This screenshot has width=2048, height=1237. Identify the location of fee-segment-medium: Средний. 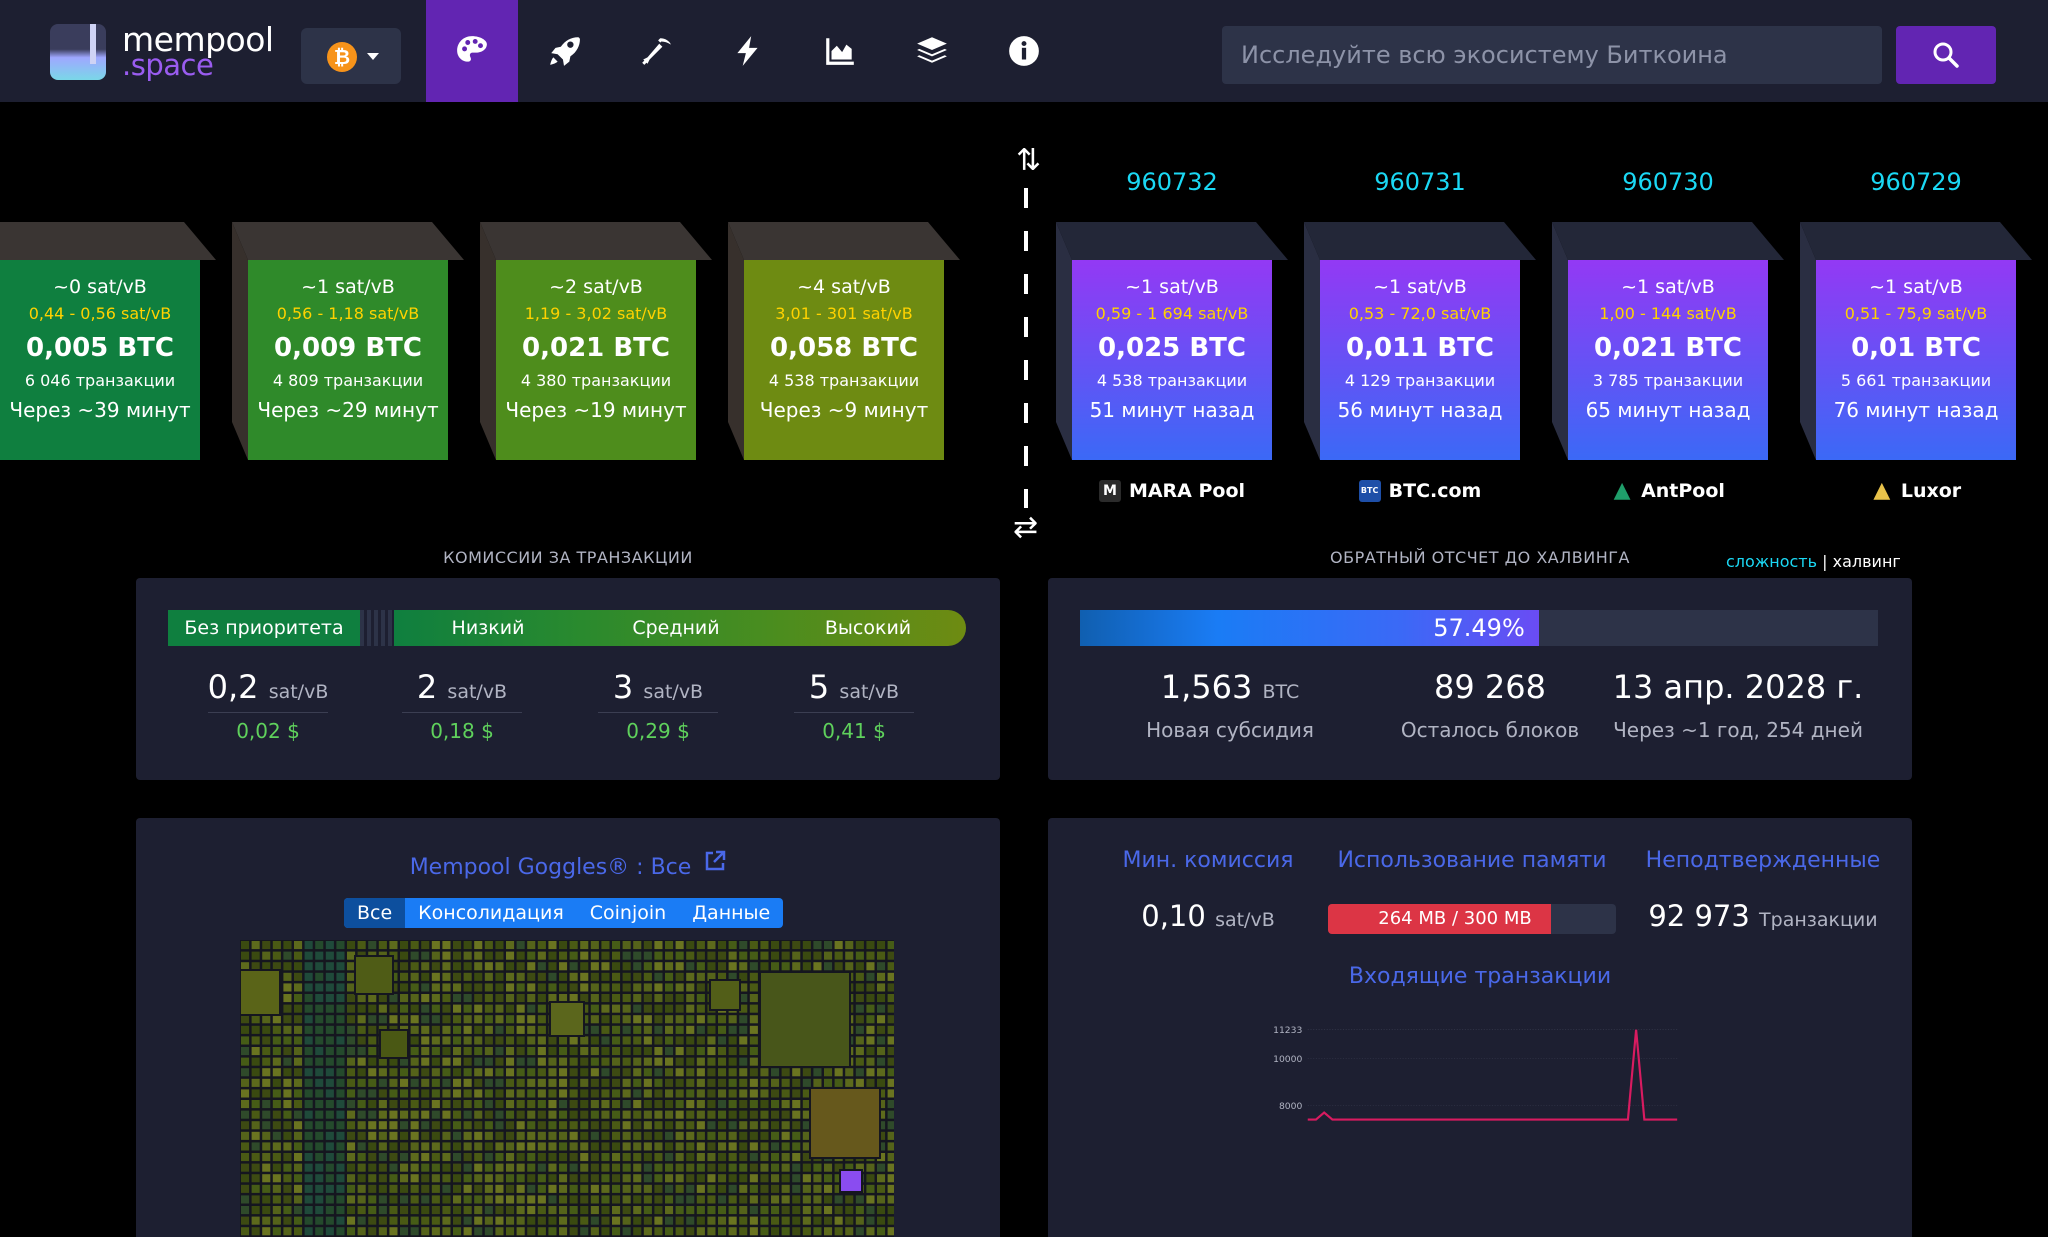
(676, 628).